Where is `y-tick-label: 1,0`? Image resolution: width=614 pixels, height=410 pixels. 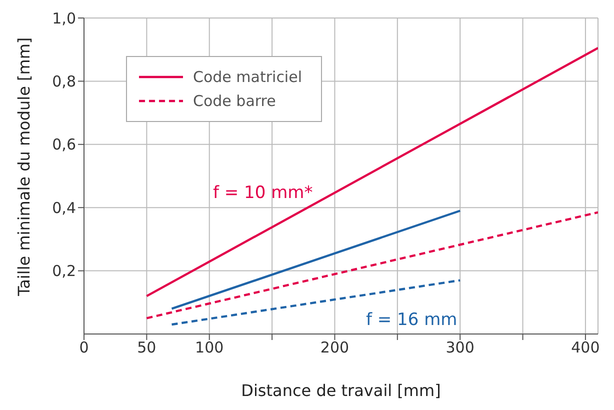 y-tick-label: 1,0 is located at coordinates (64, 18).